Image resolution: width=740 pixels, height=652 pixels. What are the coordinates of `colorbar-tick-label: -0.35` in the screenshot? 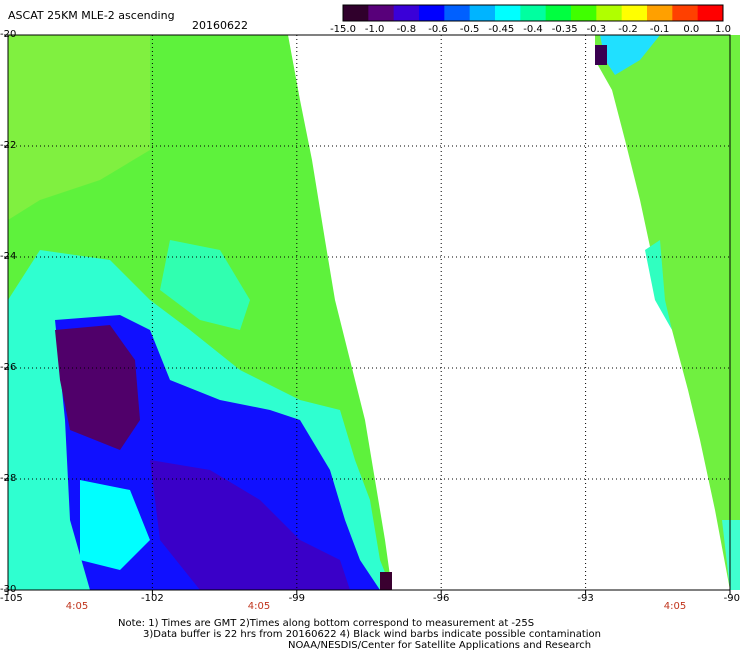 It's located at (564, 29).